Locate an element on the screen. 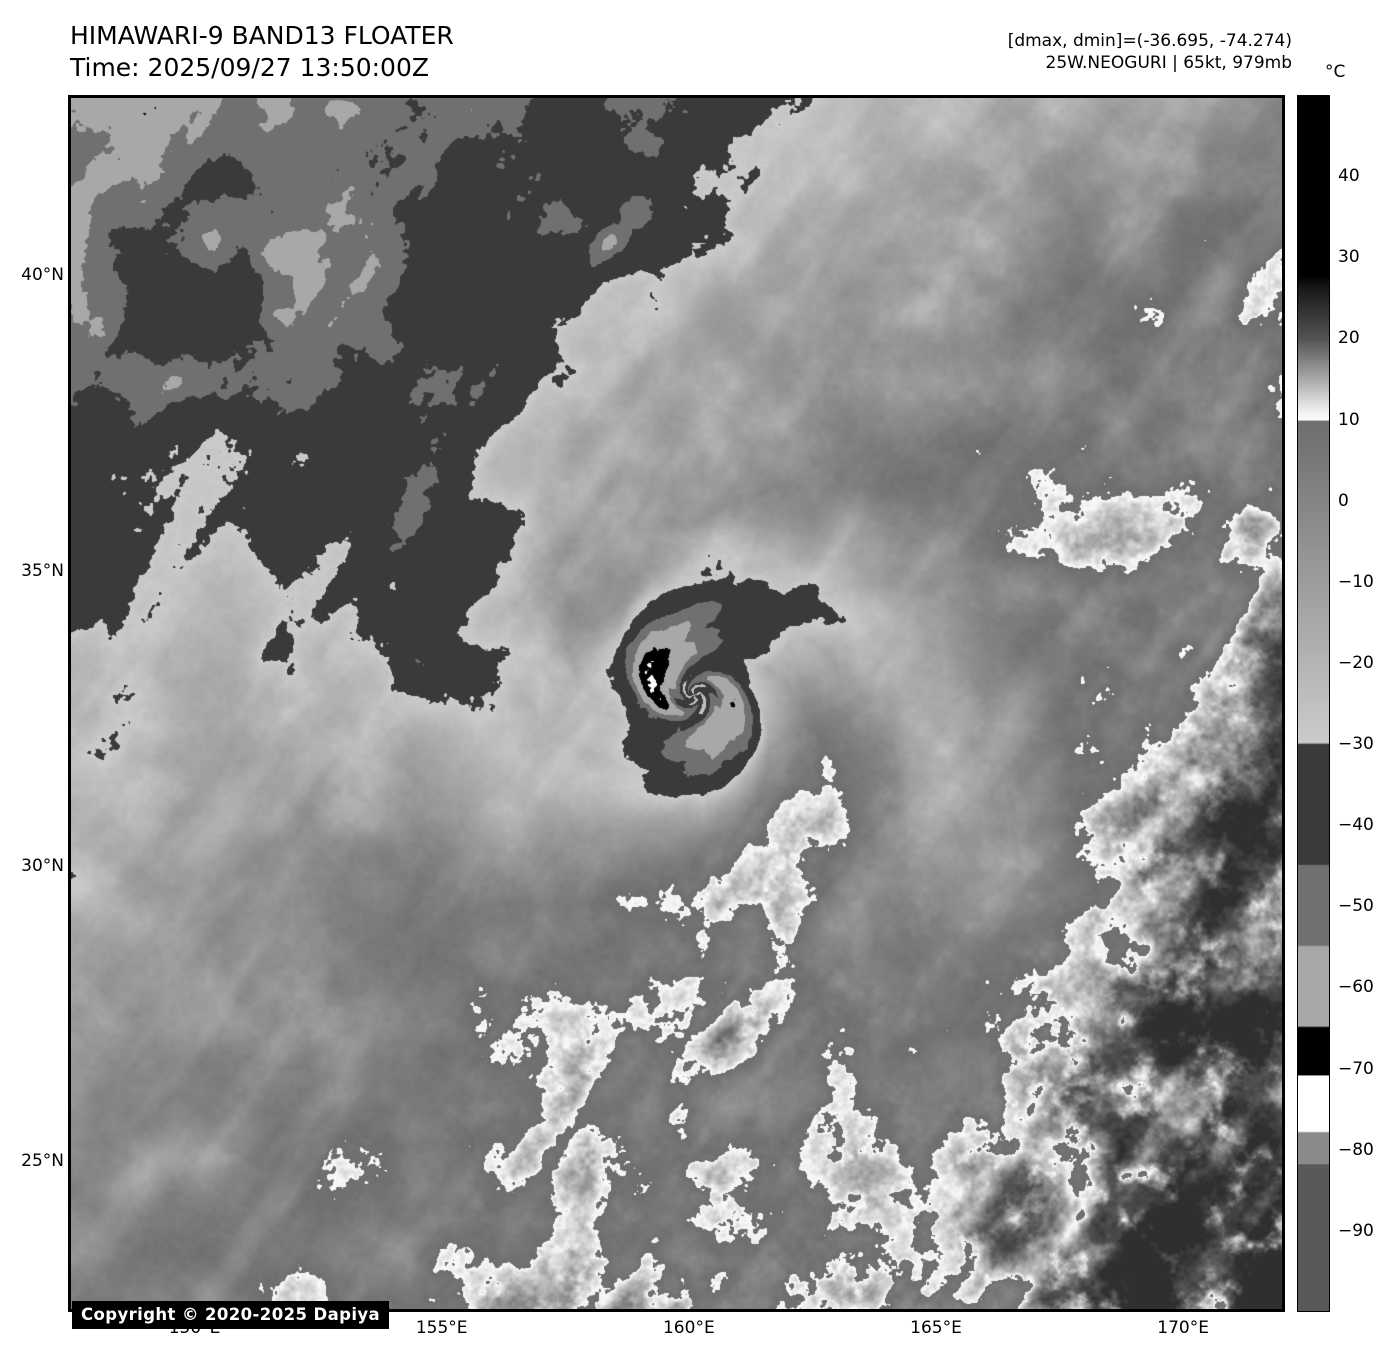  lat-tick-label: 30°N is located at coordinates (42, 865).